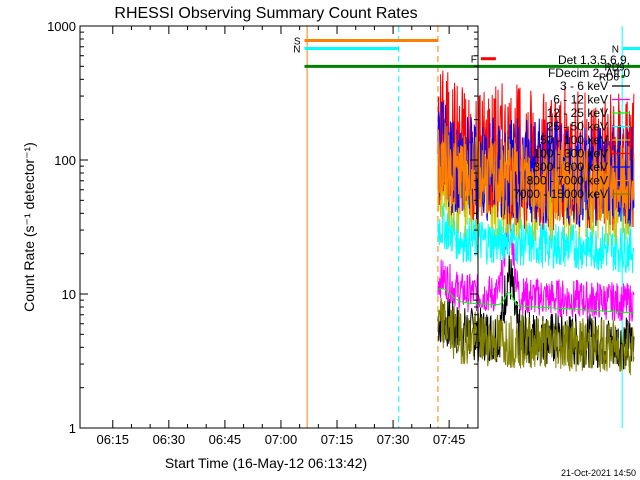  What do you see at coordinates (29, 227) in the screenshot?
I see `y-axis-label: Count Rate (s⁻¹ detector⁻¹)` at bounding box center [29, 227].